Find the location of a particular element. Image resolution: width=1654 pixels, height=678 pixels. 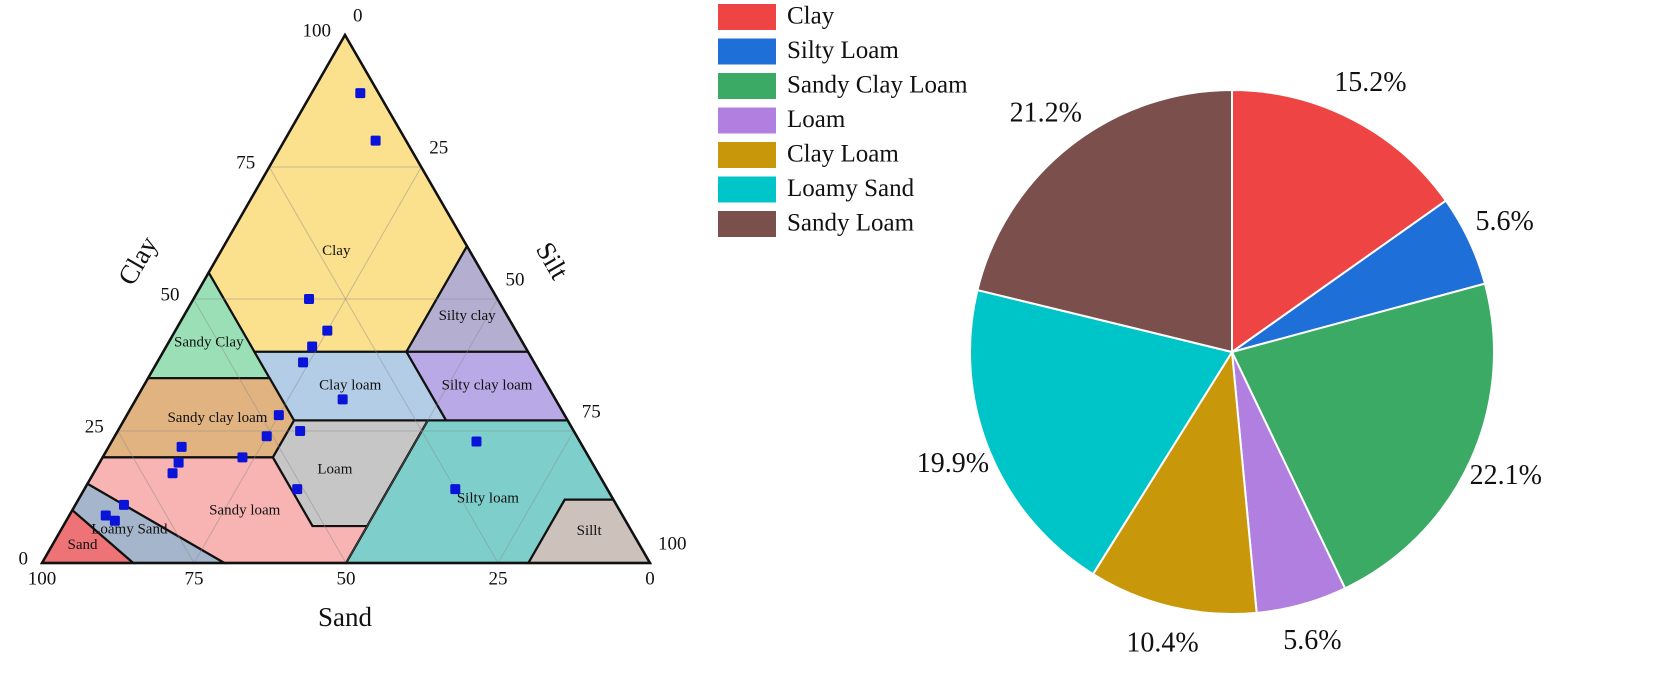

value-label: 15.2% is located at coordinates (1370, 82).